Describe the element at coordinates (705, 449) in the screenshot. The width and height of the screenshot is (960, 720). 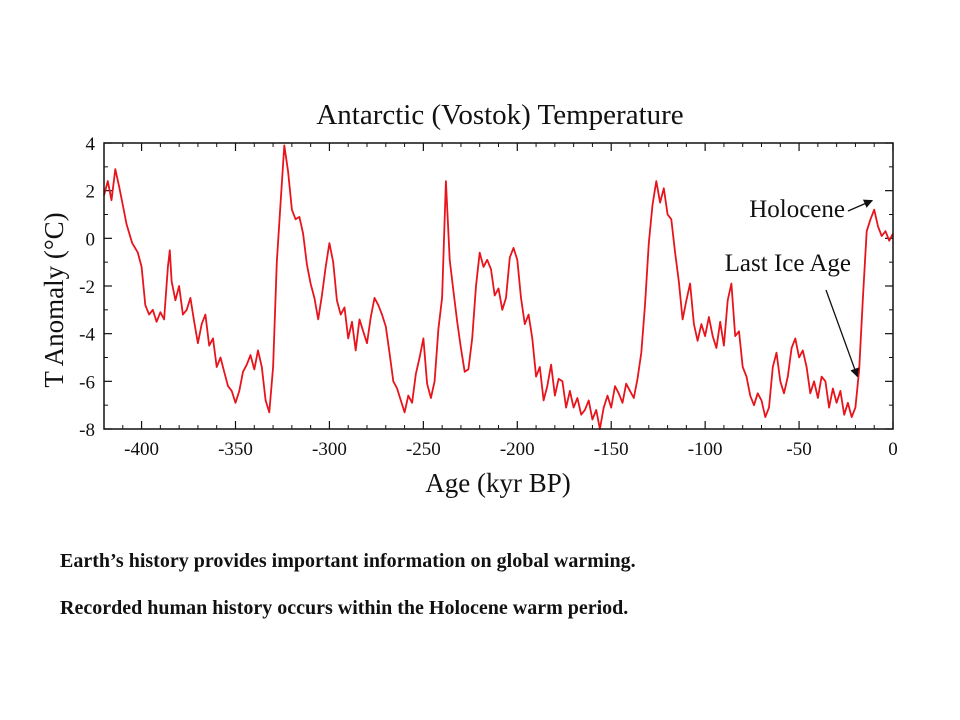
I see `x-tick-label: -100` at that location.